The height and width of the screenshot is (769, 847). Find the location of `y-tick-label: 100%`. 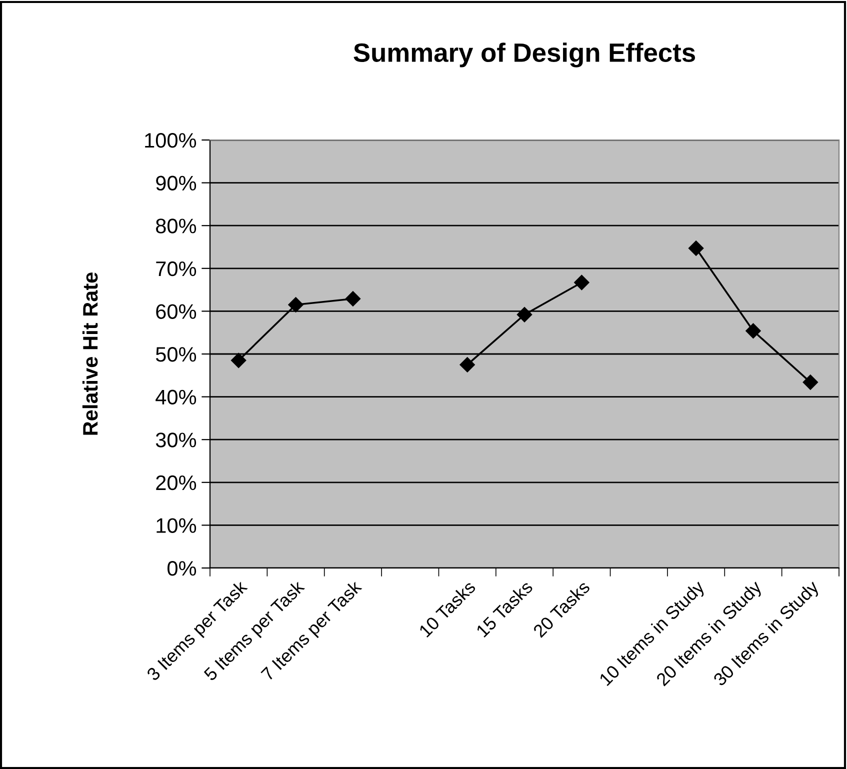

y-tick-label: 100% is located at coordinates (170, 140).